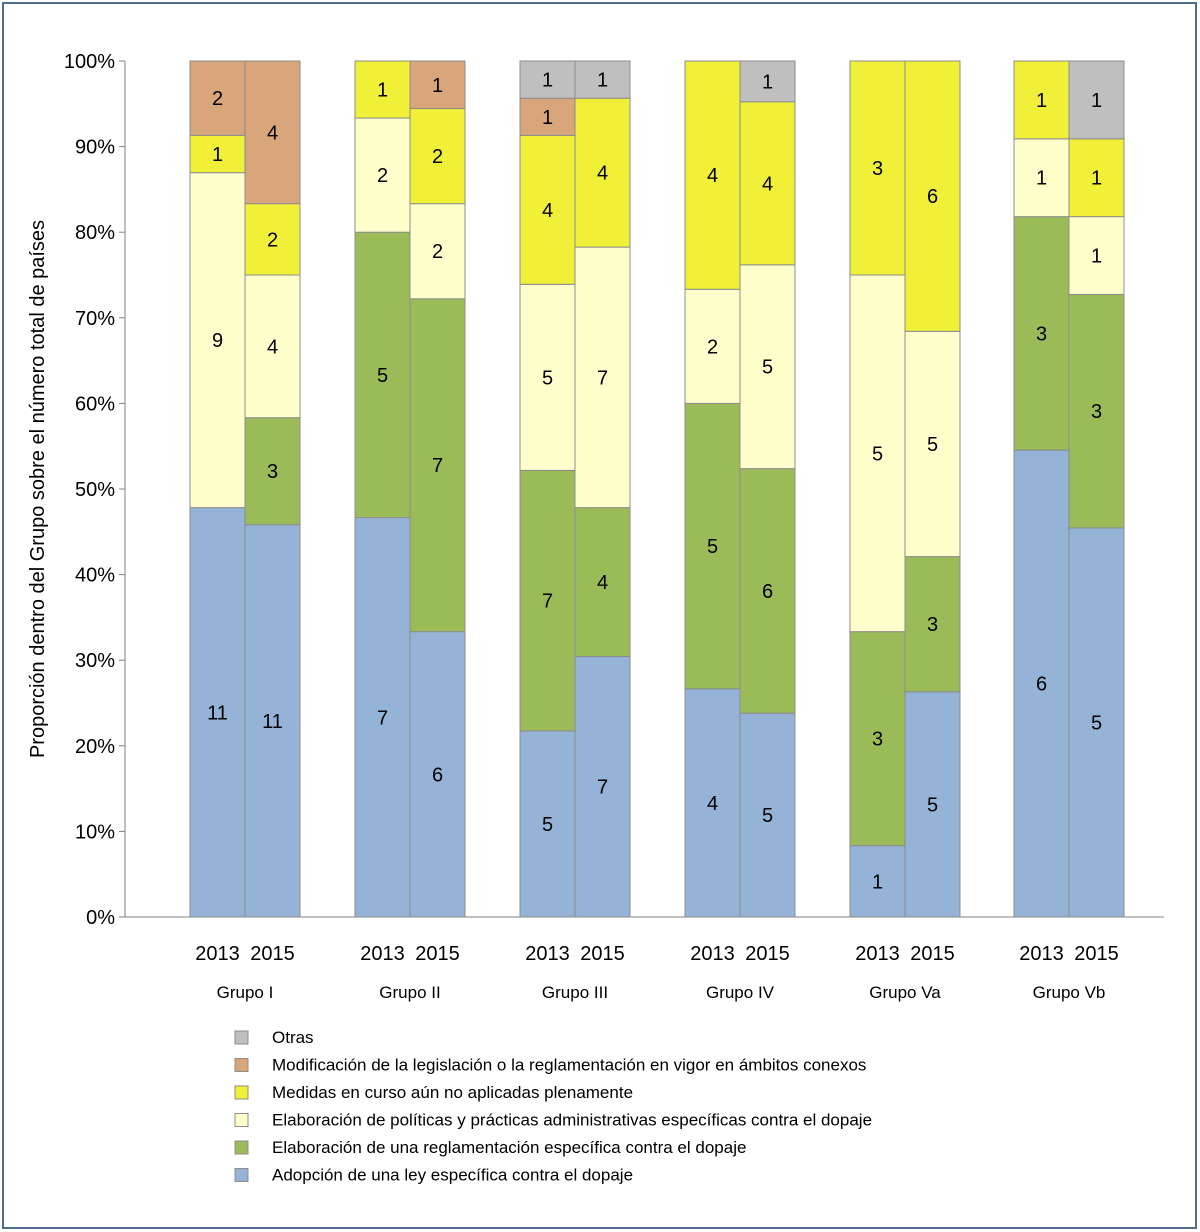 This screenshot has width=1200, height=1232. Describe the element at coordinates (293, 1037) in the screenshot. I see `legend-label: Otras` at that location.